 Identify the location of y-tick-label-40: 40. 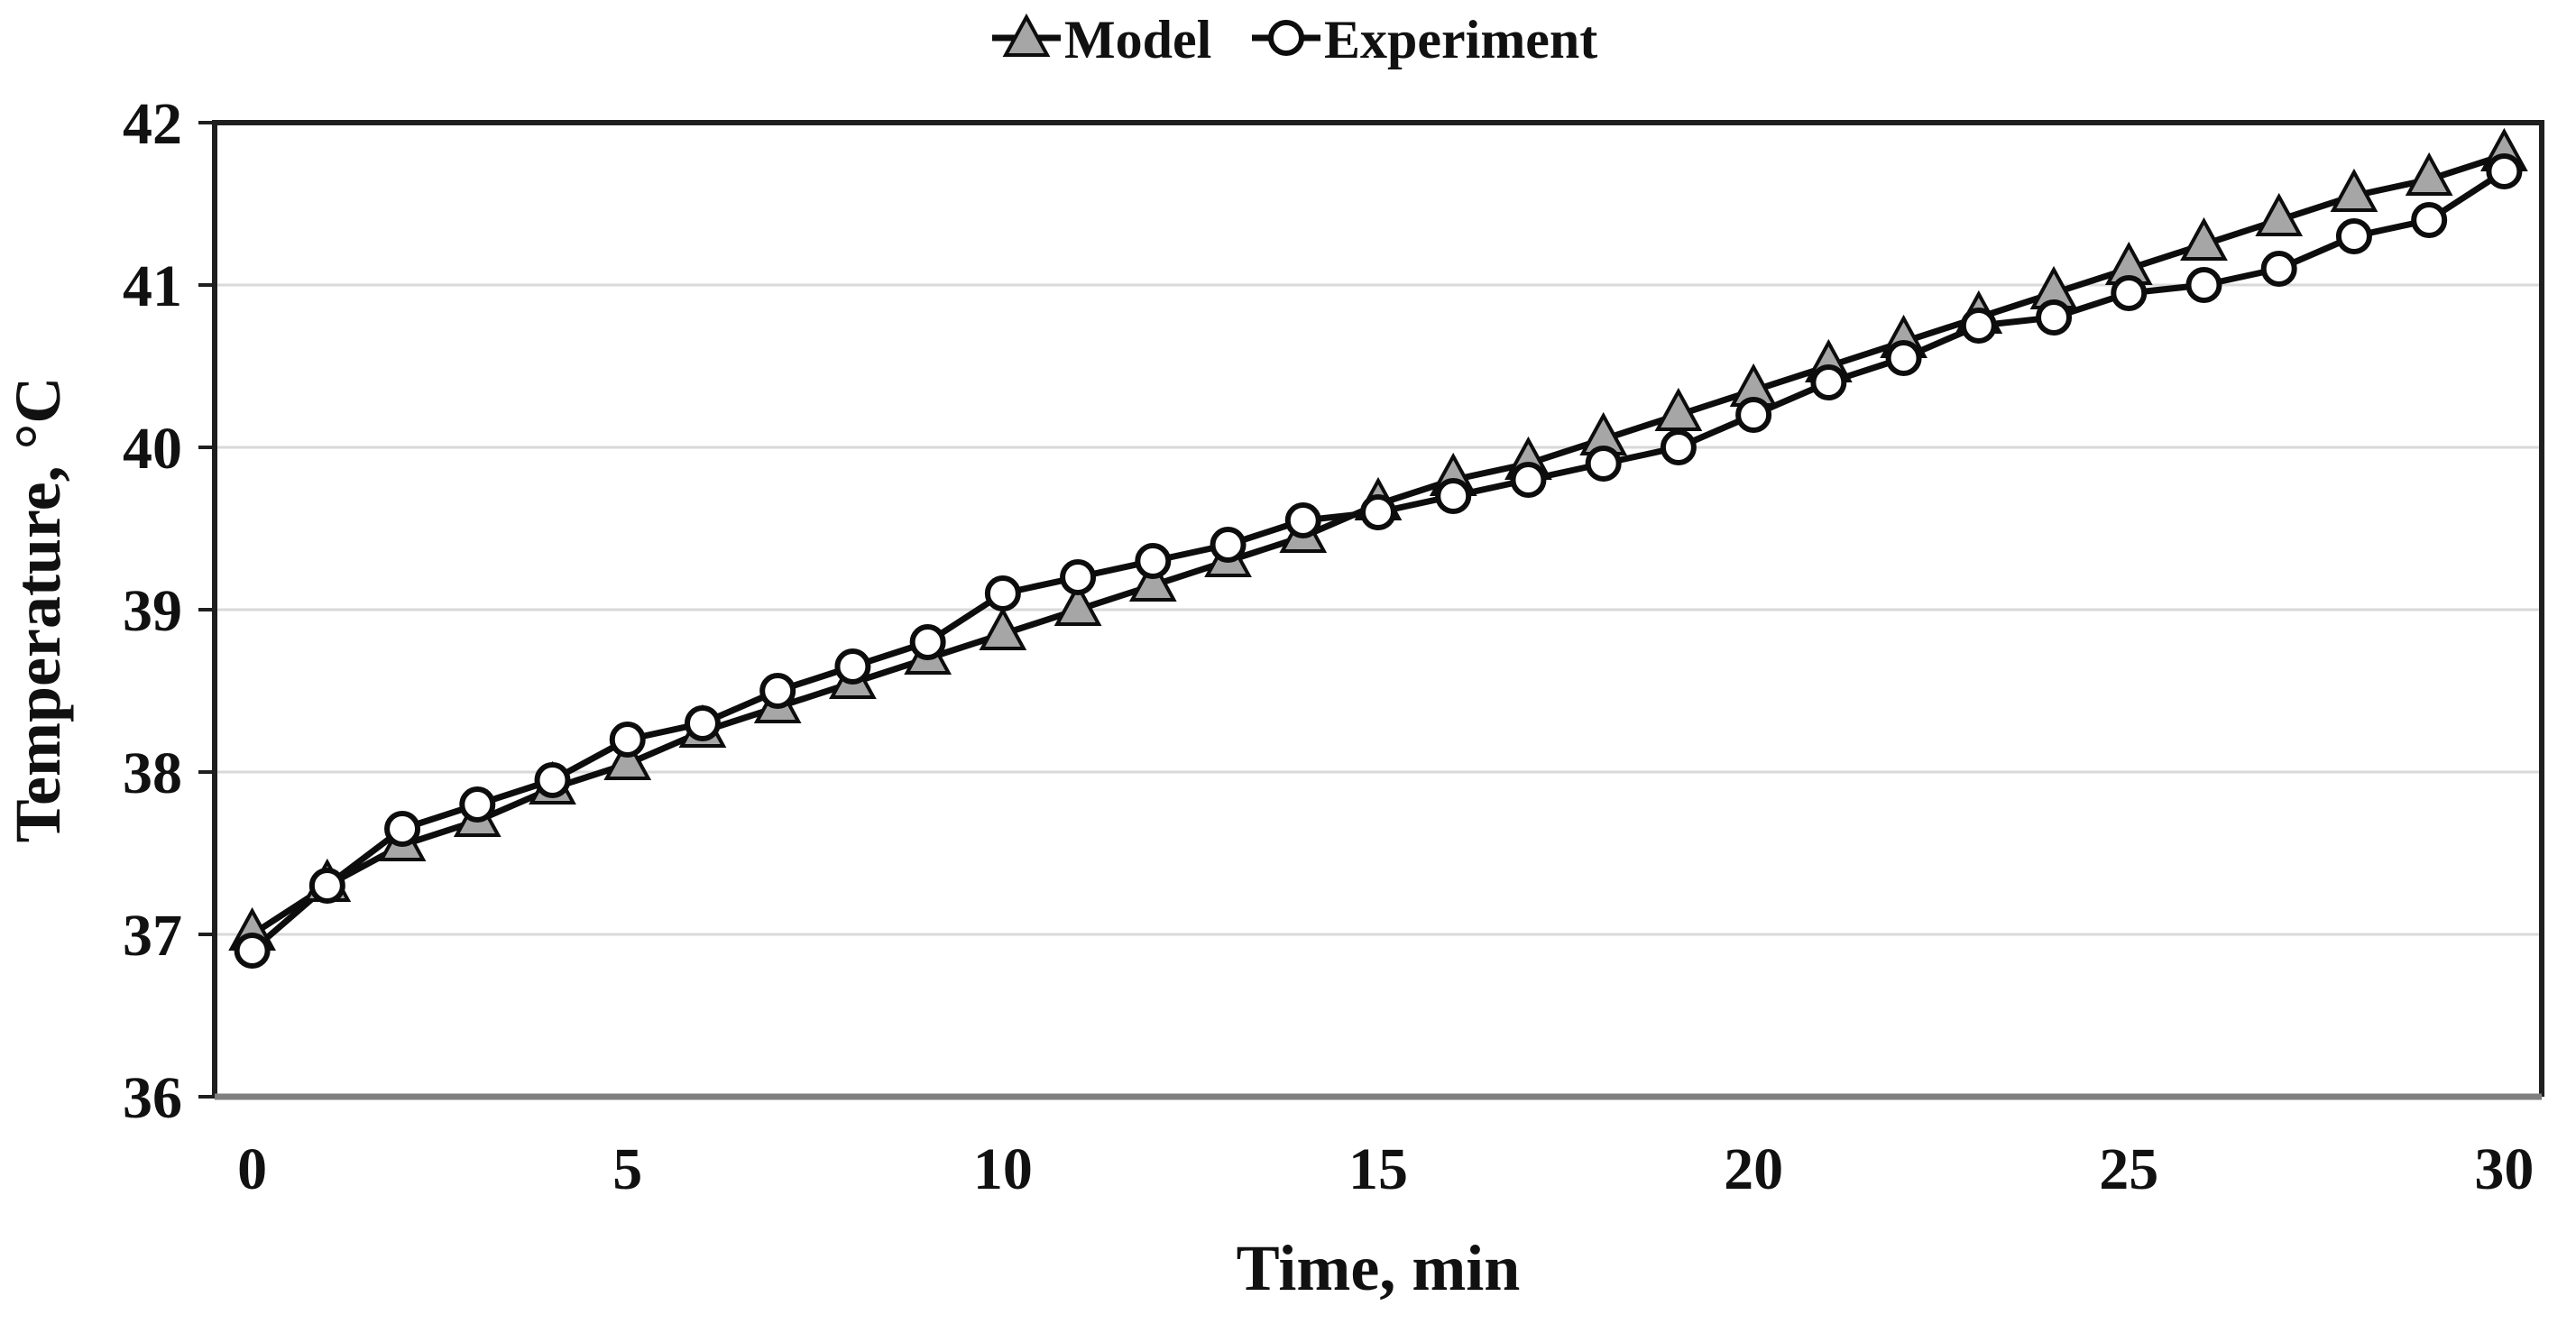
(152, 449).